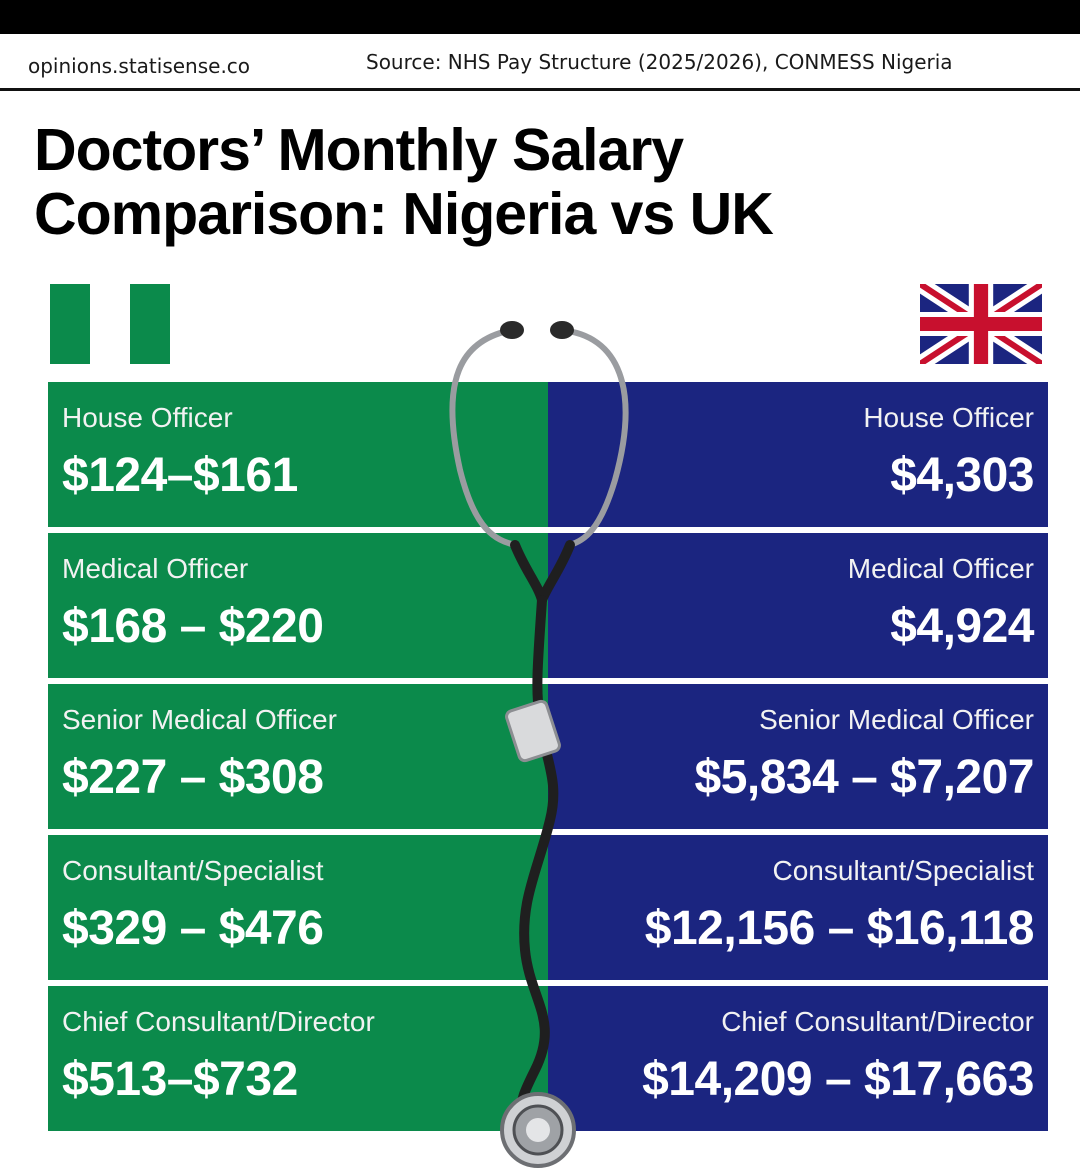 The height and width of the screenshot is (1169, 1080). I want to click on uk-row-house-officer: House Officer $4,303, so click(798, 454).